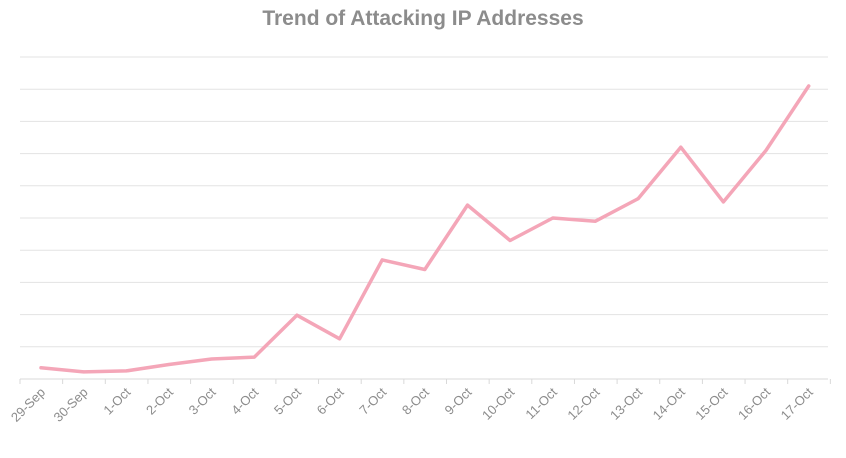  Describe the element at coordinates (202, 400) in the screenshot. I see `x-tick-label: 3-Oct` at that location.